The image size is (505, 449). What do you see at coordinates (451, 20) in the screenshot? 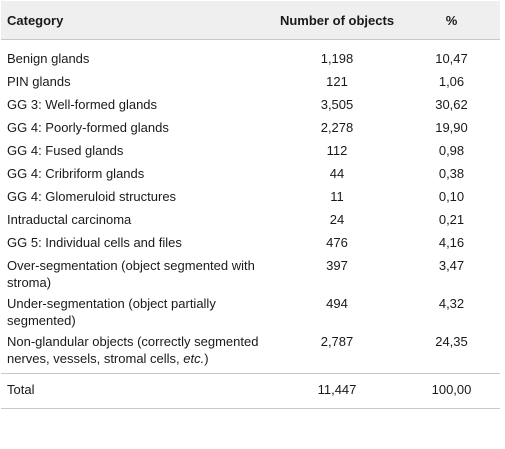
I see `header-percent: %` at bounding box center [451, 20].